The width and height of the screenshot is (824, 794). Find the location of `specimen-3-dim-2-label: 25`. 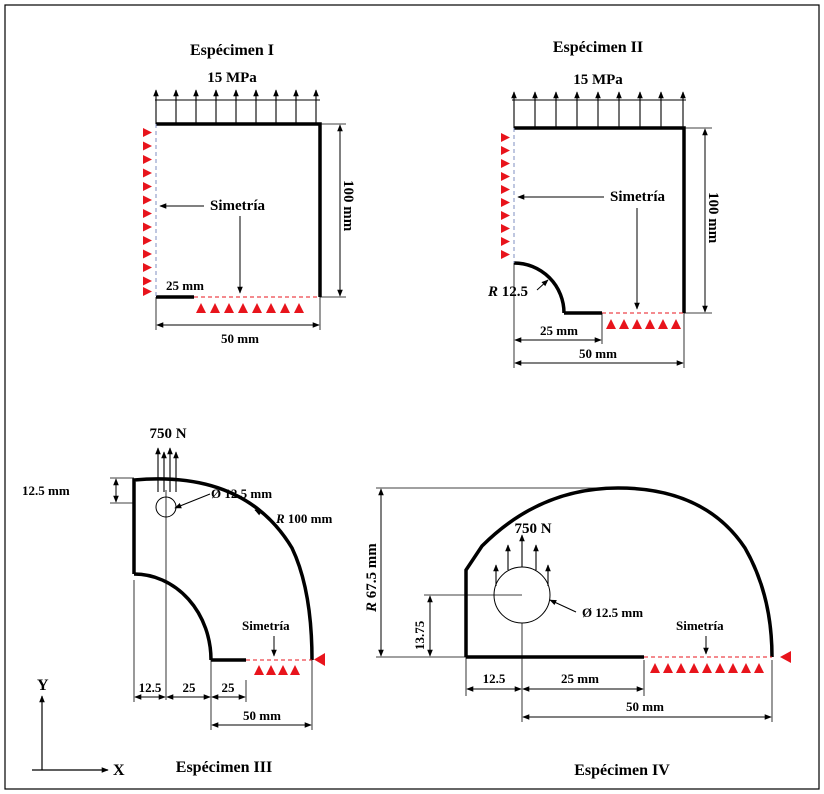

specimen-3-dim-2-label: 25 is located at coordinates (190, 687).